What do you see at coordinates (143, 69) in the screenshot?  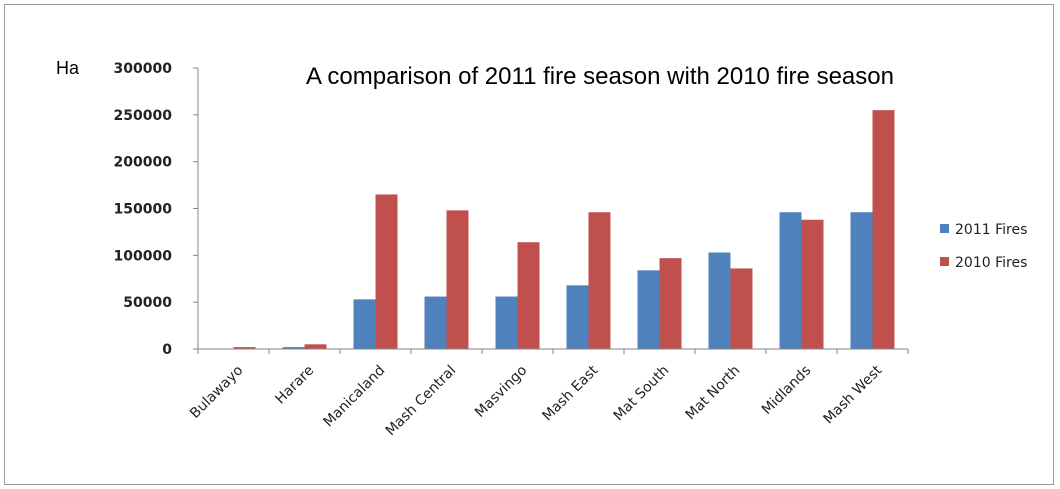 I see `y-tick-label: 300000` at bounding box center [143, 69].